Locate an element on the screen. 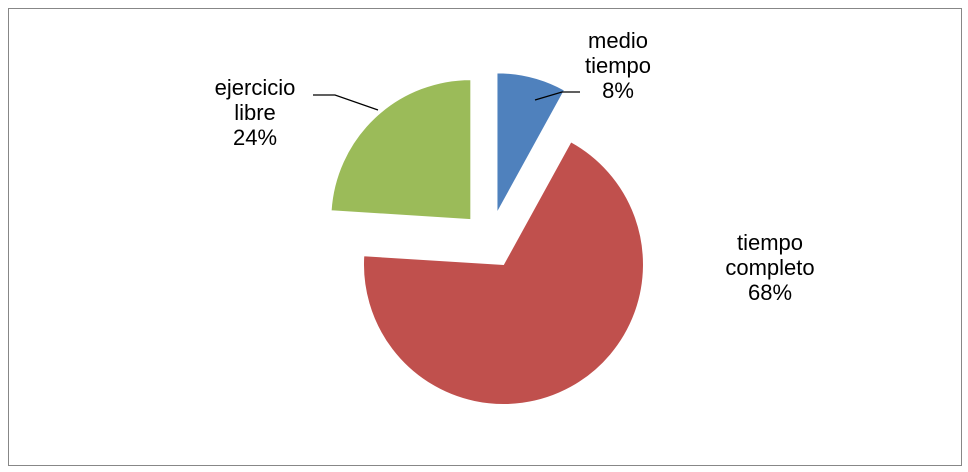 This screenshot has width=968, height=472. slice-label: tiempo completo is located at coordinates (769, 255).